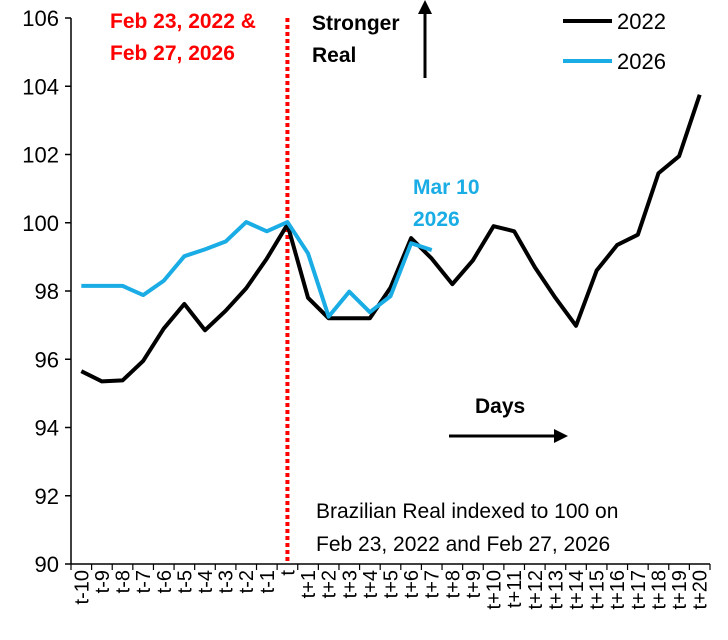 Image resolution: width=728 pixels, height=640 pixels. I want to click on y-tick-label: 94, so click(47, 428).